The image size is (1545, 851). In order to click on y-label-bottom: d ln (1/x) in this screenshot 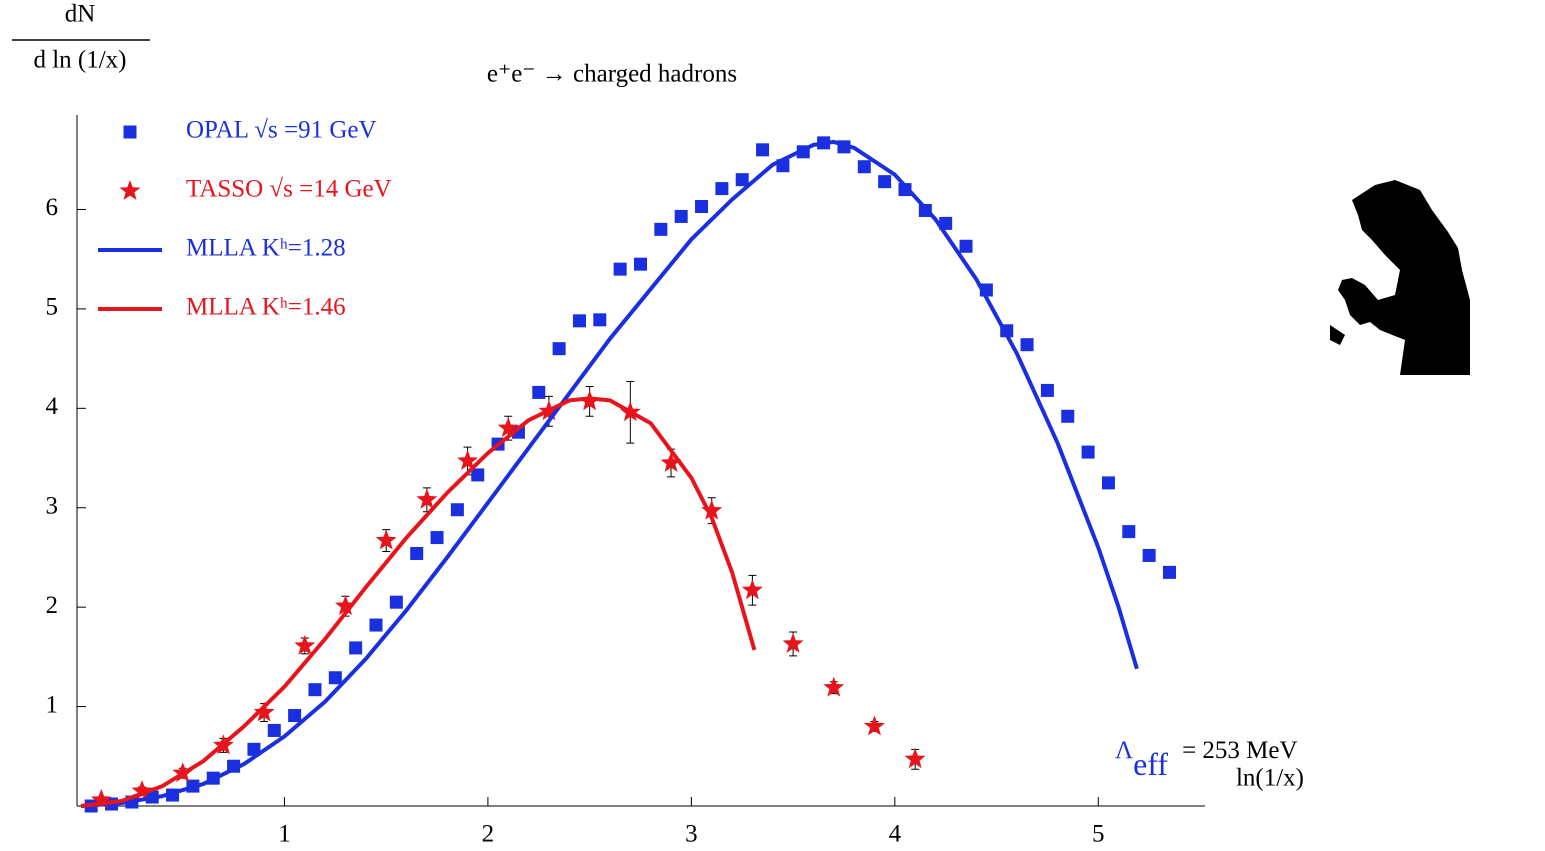, I will do `click(79, 60)`.